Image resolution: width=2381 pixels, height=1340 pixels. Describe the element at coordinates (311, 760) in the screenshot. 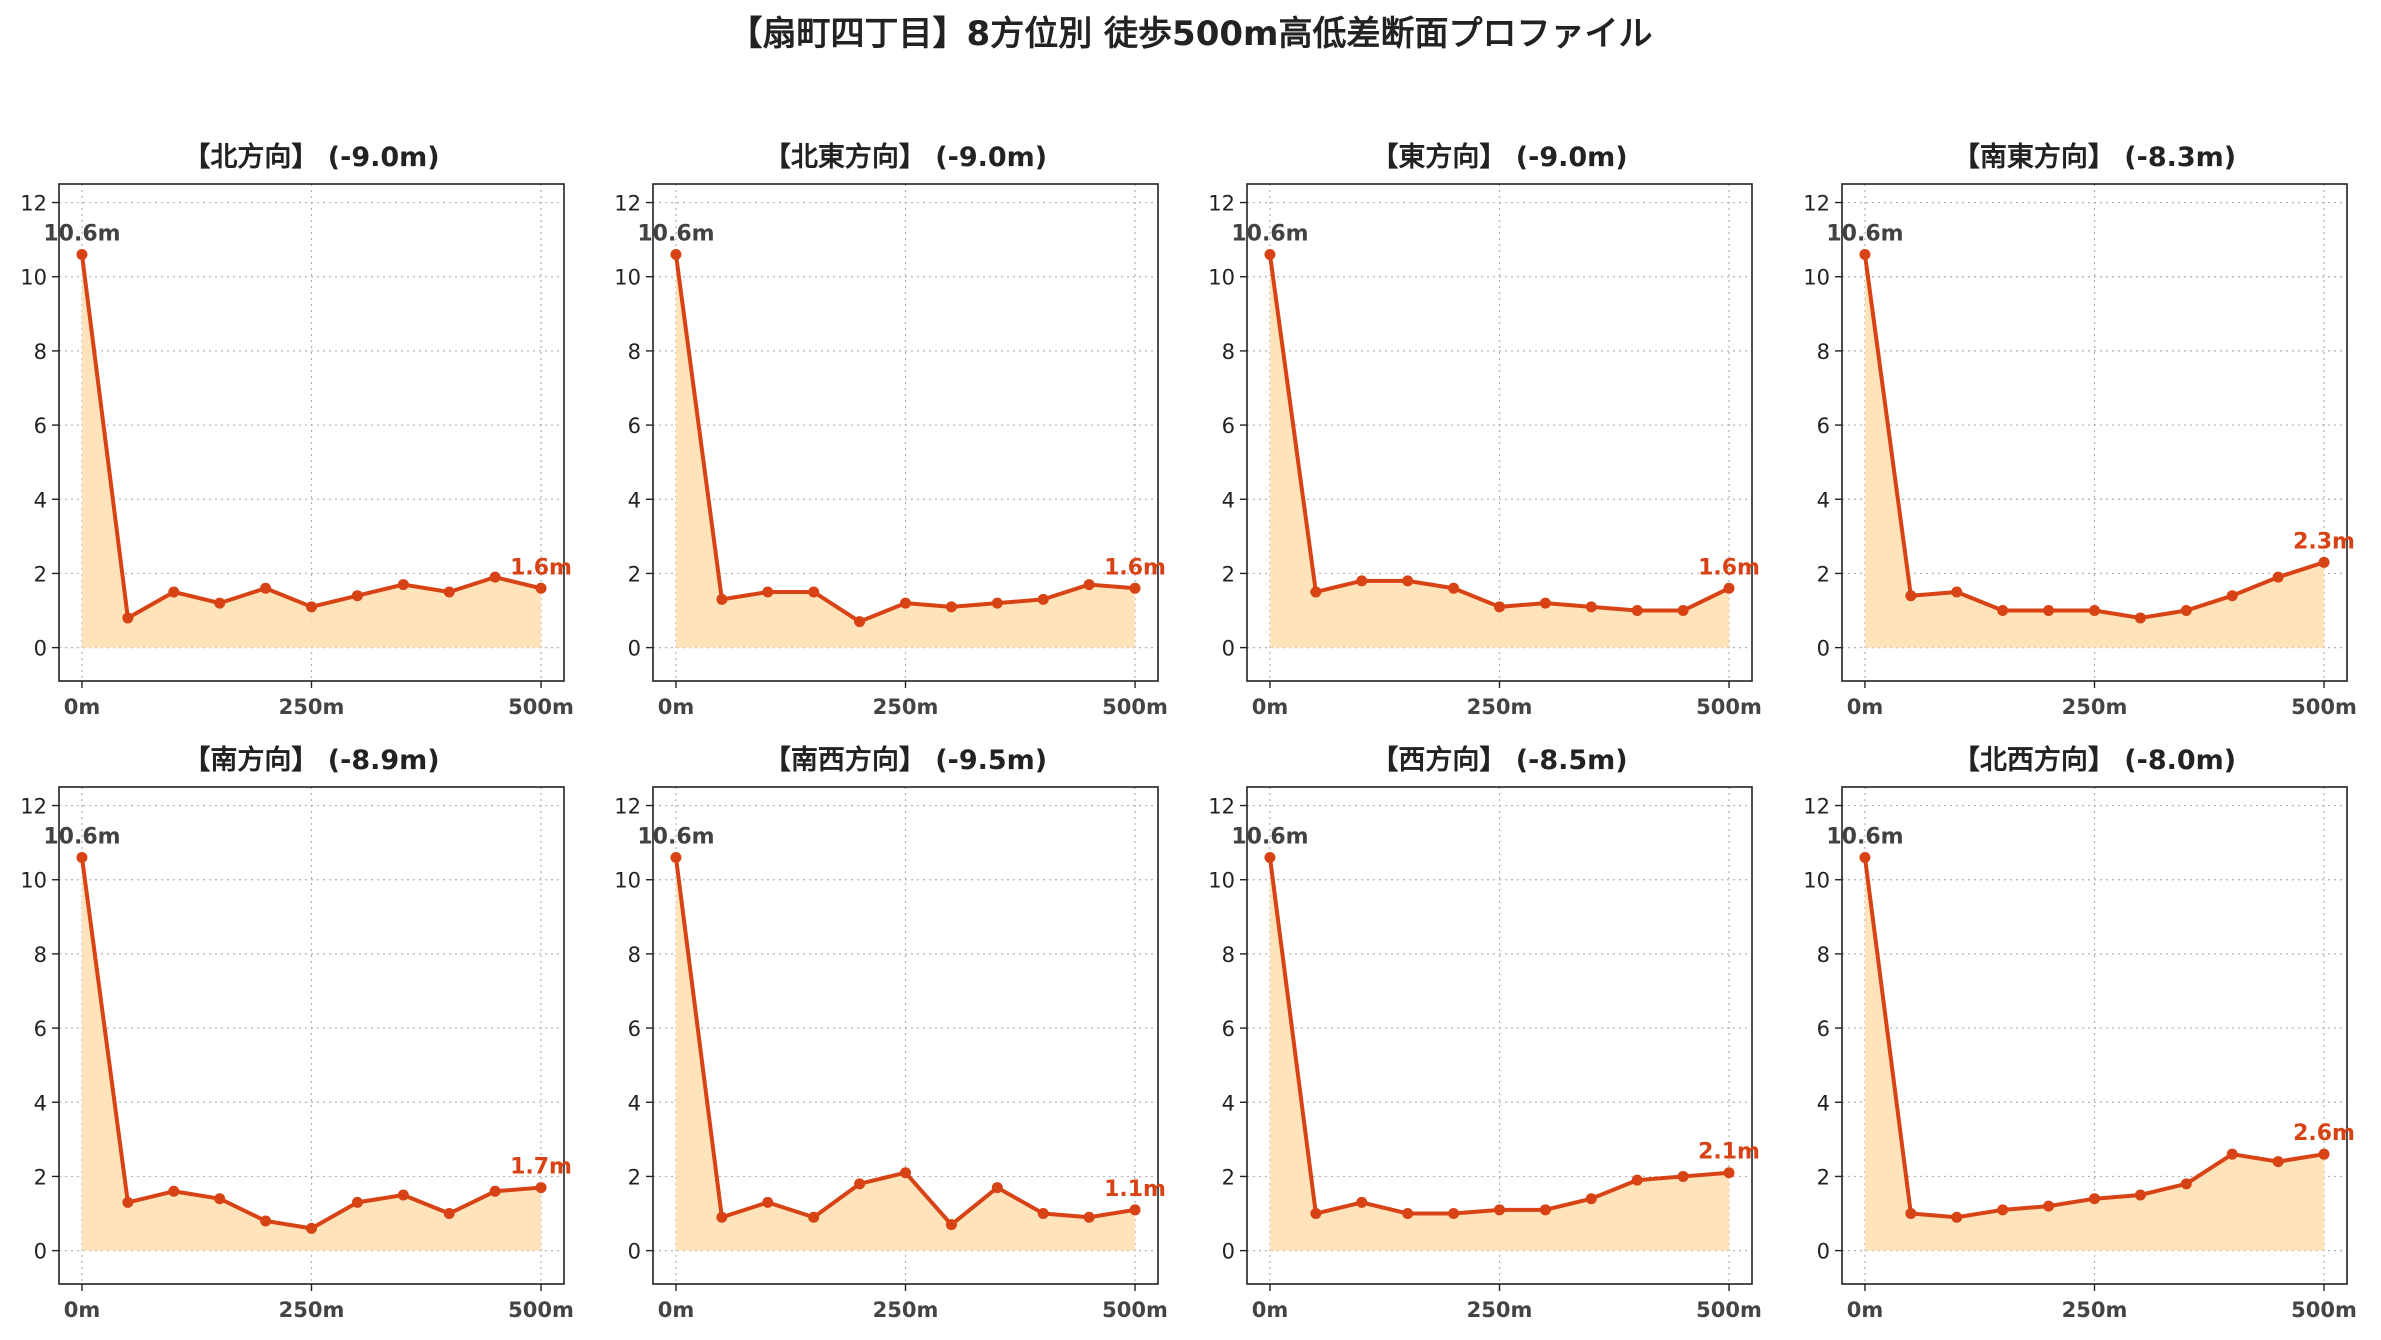

I see `subplot-title: 【南方向】 (-8.9m)` at that location.